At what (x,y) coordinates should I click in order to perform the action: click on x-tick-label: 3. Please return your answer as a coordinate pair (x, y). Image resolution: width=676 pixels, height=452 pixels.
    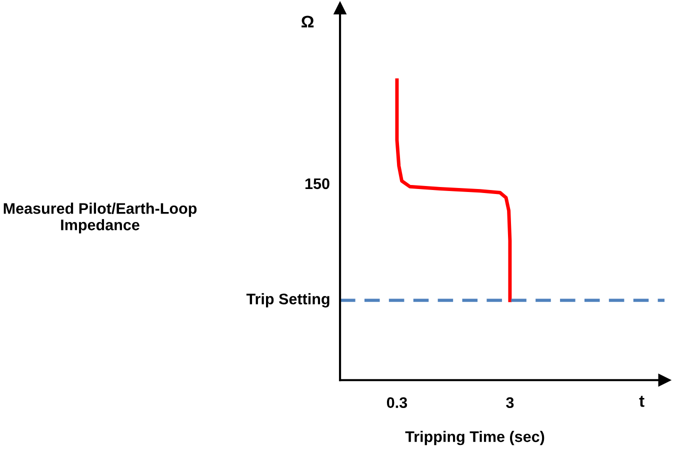
    Looking at the image, I should click on (510, 402).